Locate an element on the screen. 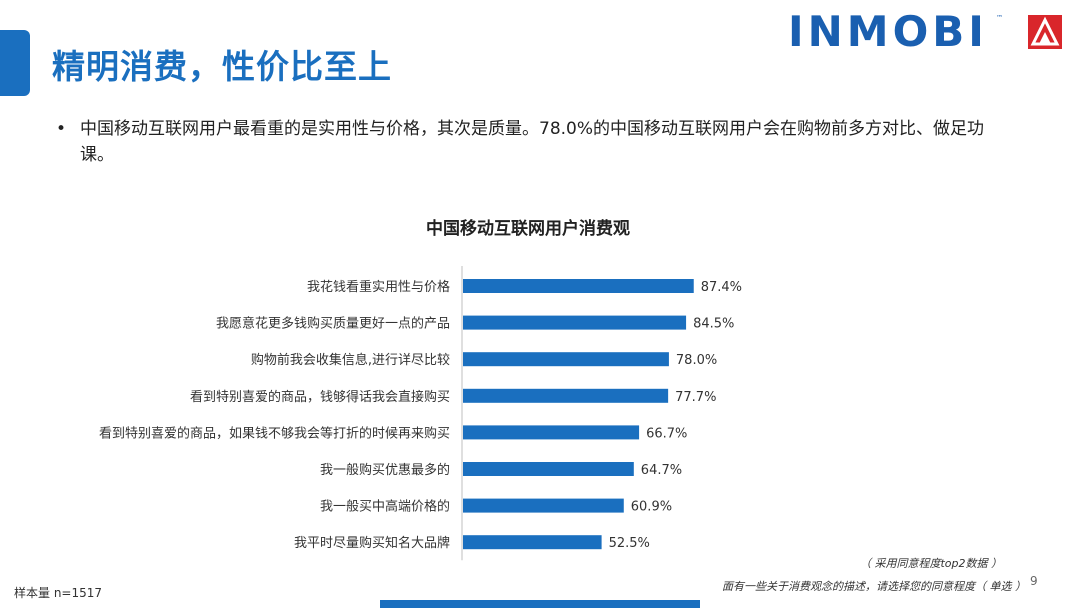  chart-title: 中国移动互联网用户消费观 is located at coordinates (528, 229).